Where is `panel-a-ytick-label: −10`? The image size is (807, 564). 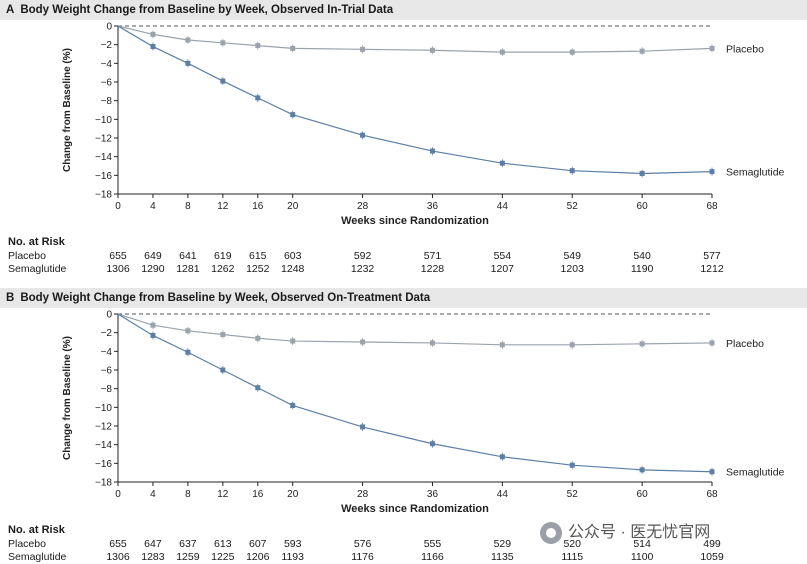
panel-a-ytick-label: −10 is located at coordinates (103, 120).